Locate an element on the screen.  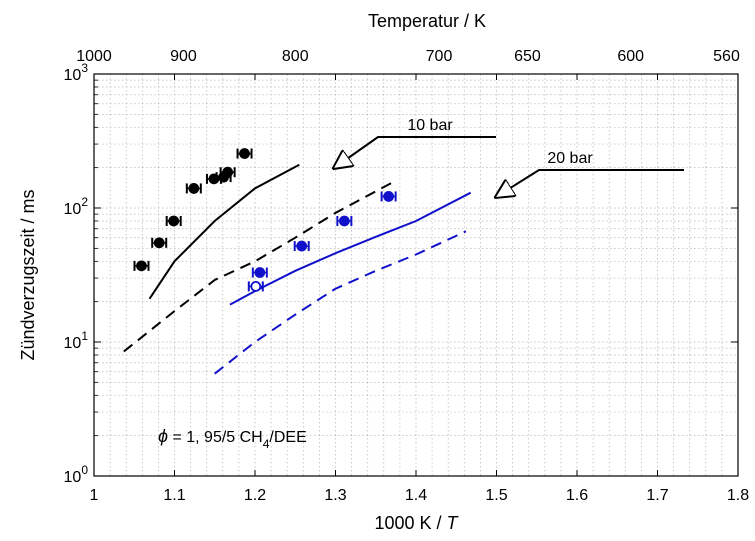
x-axis-title: 1000 K / T is located at coordinates (416, 523).